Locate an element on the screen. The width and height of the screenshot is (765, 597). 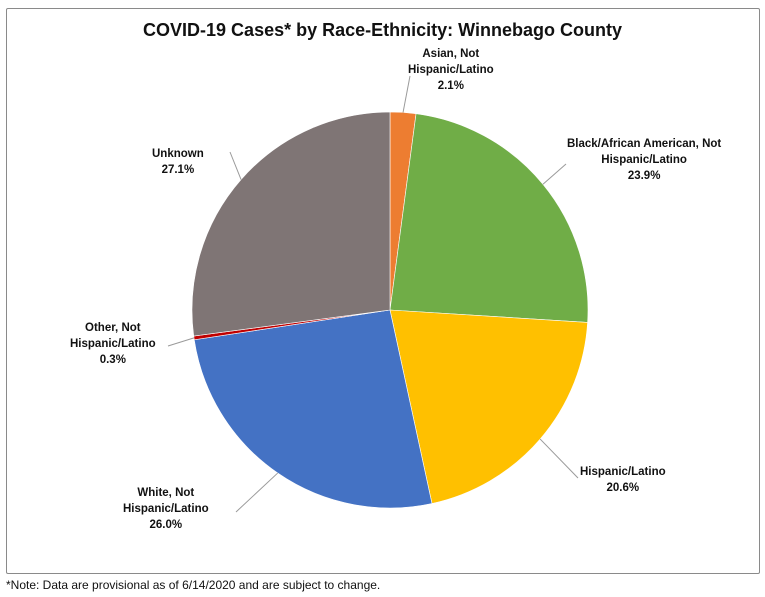
slice-label-asian: Asian, Not Hispanic/Latino 2.1% is located at coordinates (451, 70).